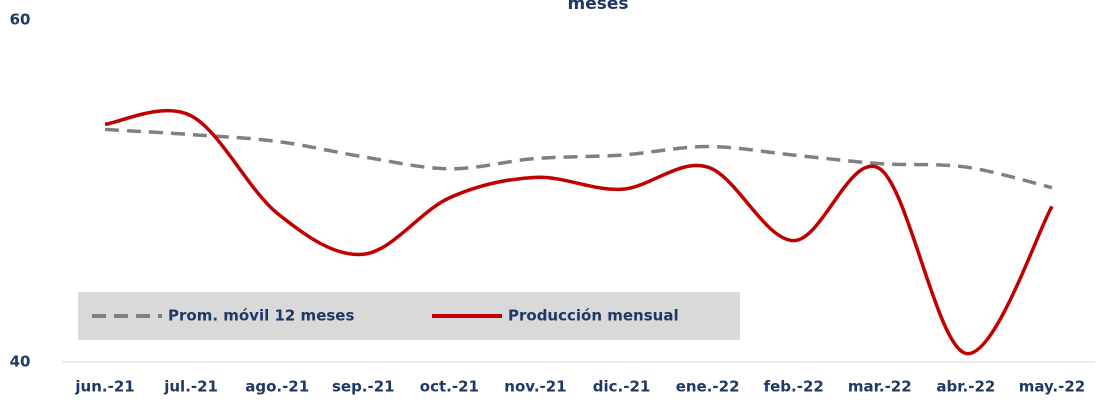 This screenshot has width=1115, height=403. What do you see at coordinates (190, 387) in the screenshot?
I see `x-tick-label: jul.-21` at bounding box center [190, 387].